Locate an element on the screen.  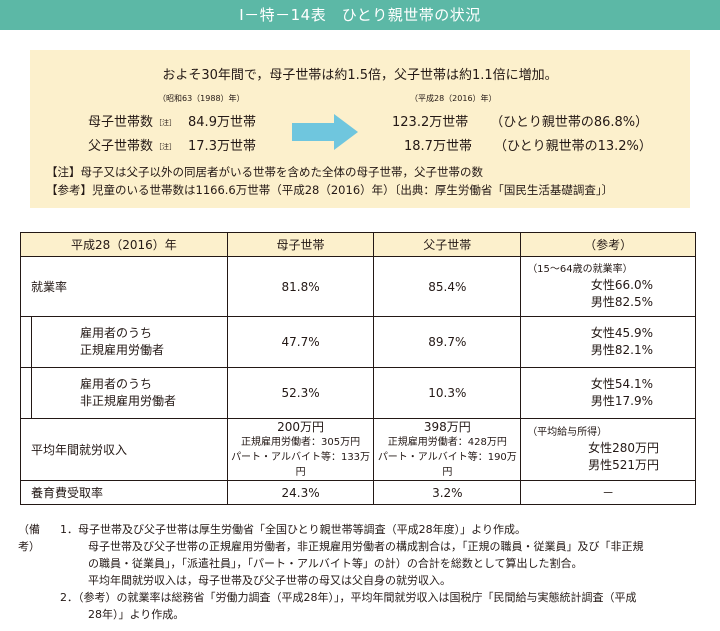
father-income-part: パート・アルバイト等：190万円 is located at coordinates (447, 464).